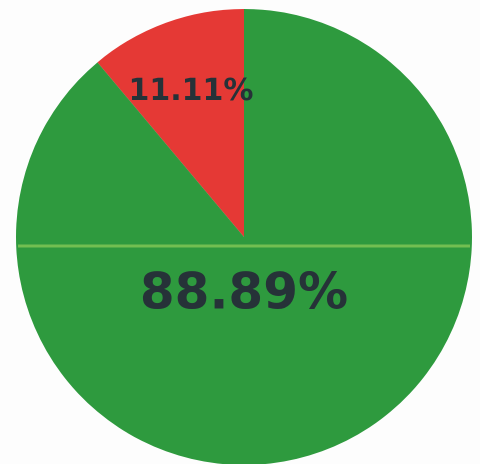  Describe the element at coordinates (191, 90) in the screenshot. I see `pie-slice-label-0: 11.11%` at that location.